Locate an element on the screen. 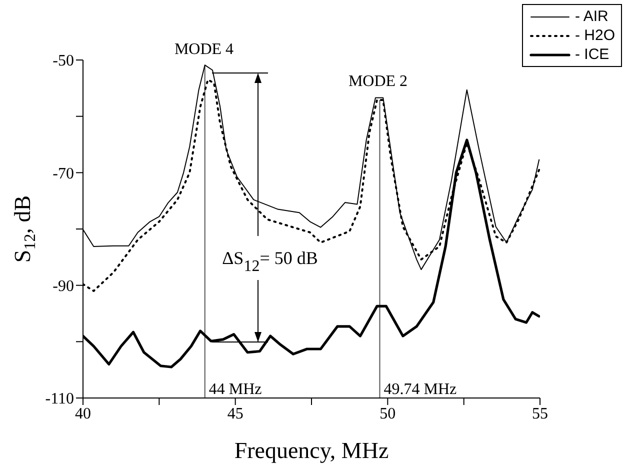 The width and height of the screenshot is (626, 470). annotation: MODE 2 is located at coordinates (378, 81).